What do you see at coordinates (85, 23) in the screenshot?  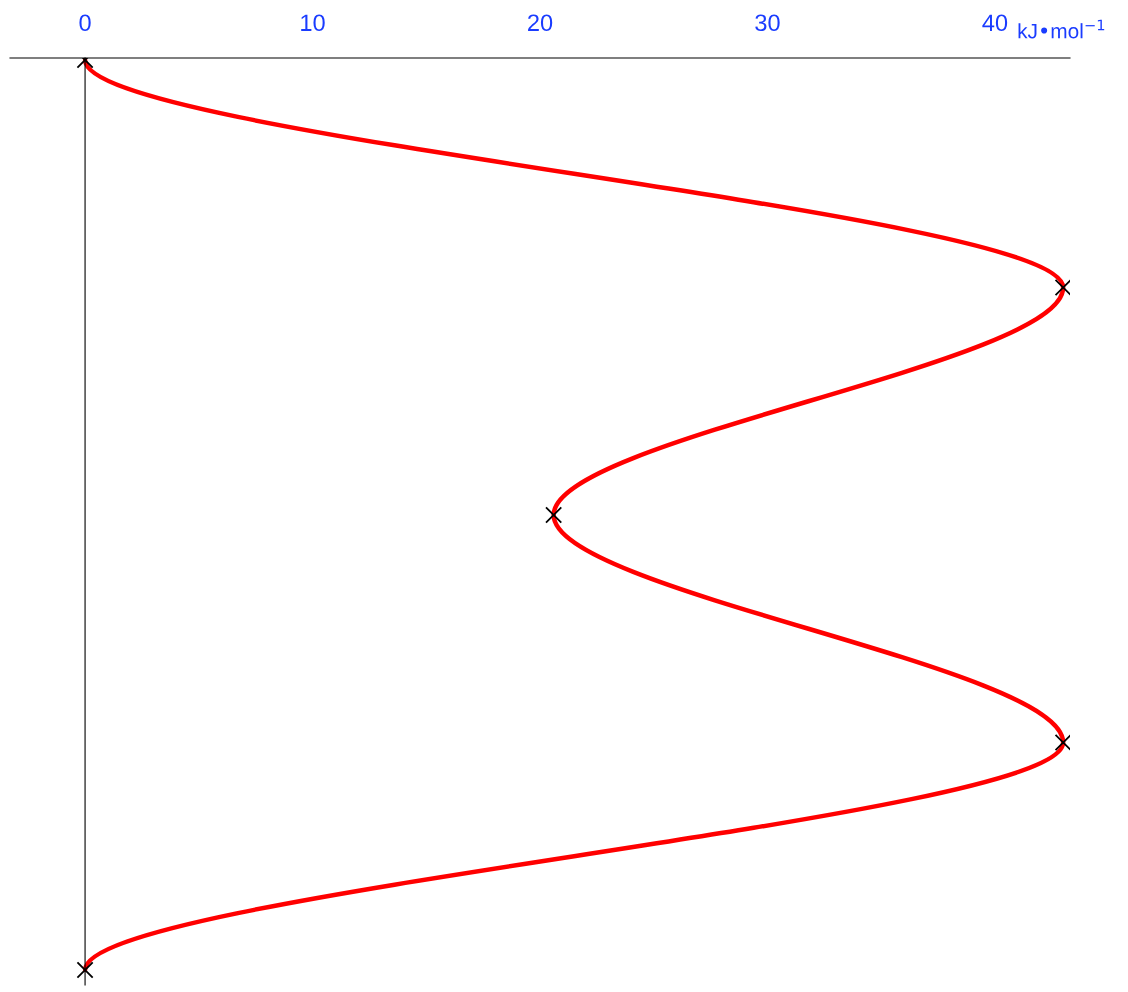 I see `x-tick-label: 0` at bounding box center [85, 23].